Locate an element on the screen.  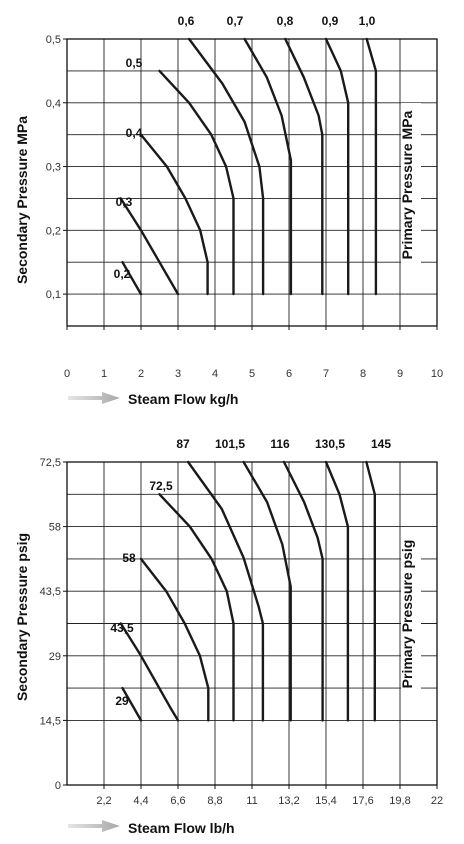
x-tick-label: 1 is located at coordinates (104, 374).